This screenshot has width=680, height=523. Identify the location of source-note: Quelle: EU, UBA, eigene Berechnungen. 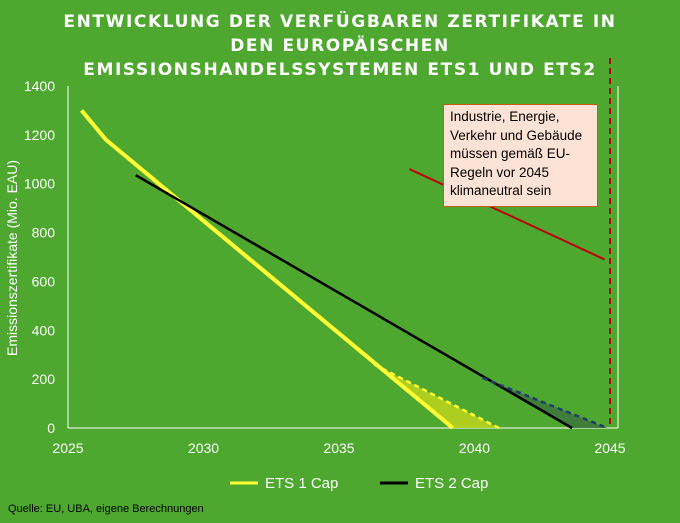
(106, 509).